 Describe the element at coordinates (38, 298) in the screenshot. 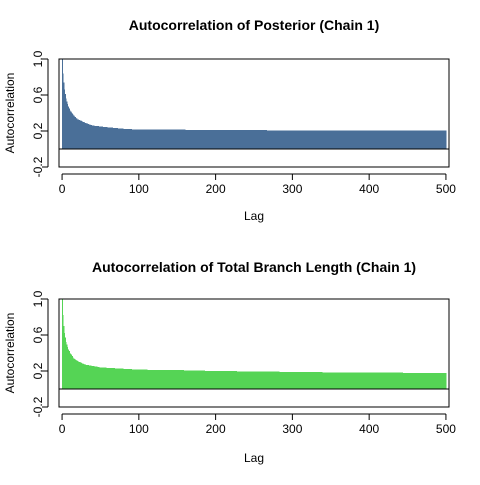

I see `branch-length-acf-y-tick-label: 1.0` at that location.